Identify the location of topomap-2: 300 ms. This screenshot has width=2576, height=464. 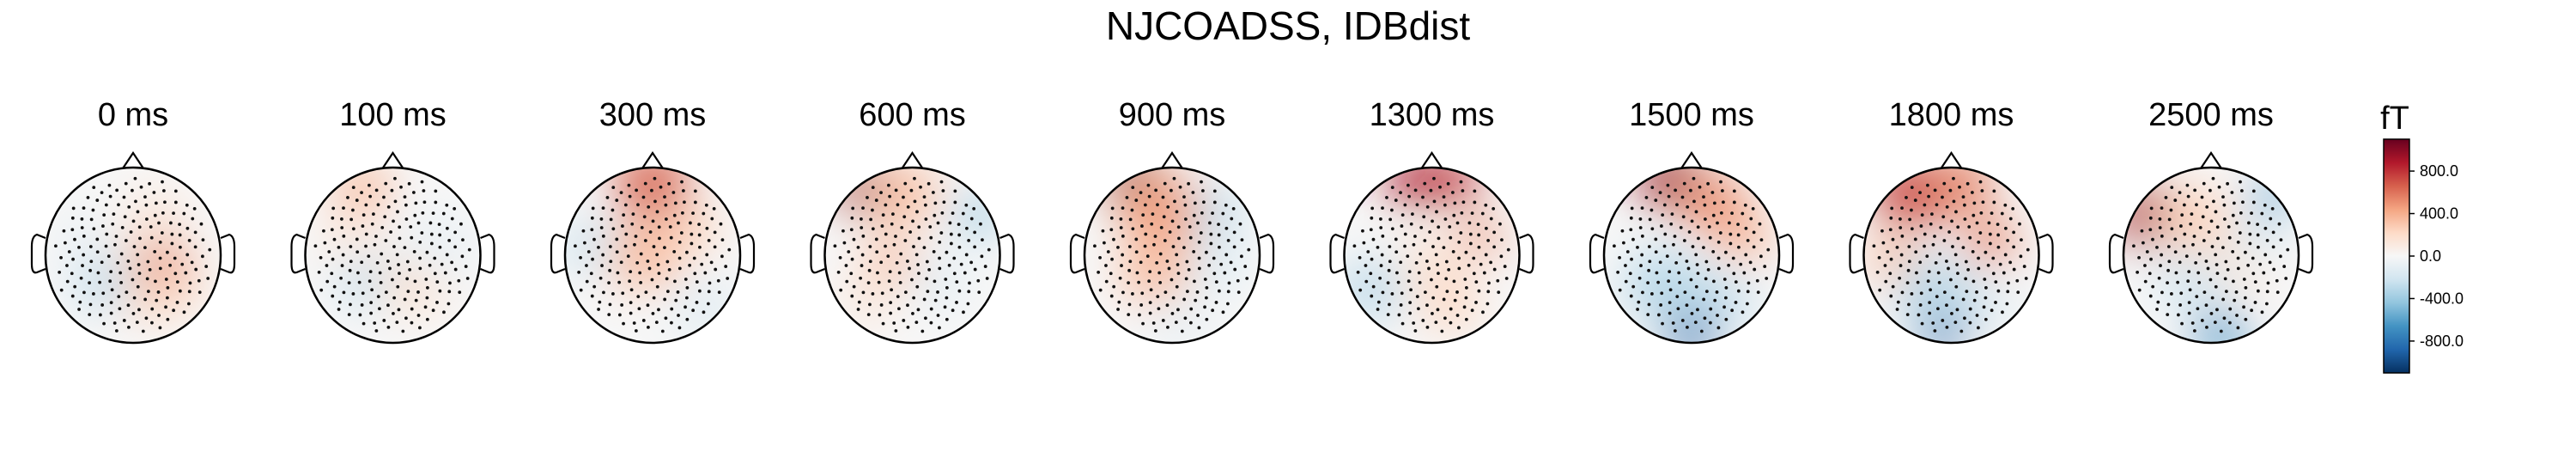
(653, 221).